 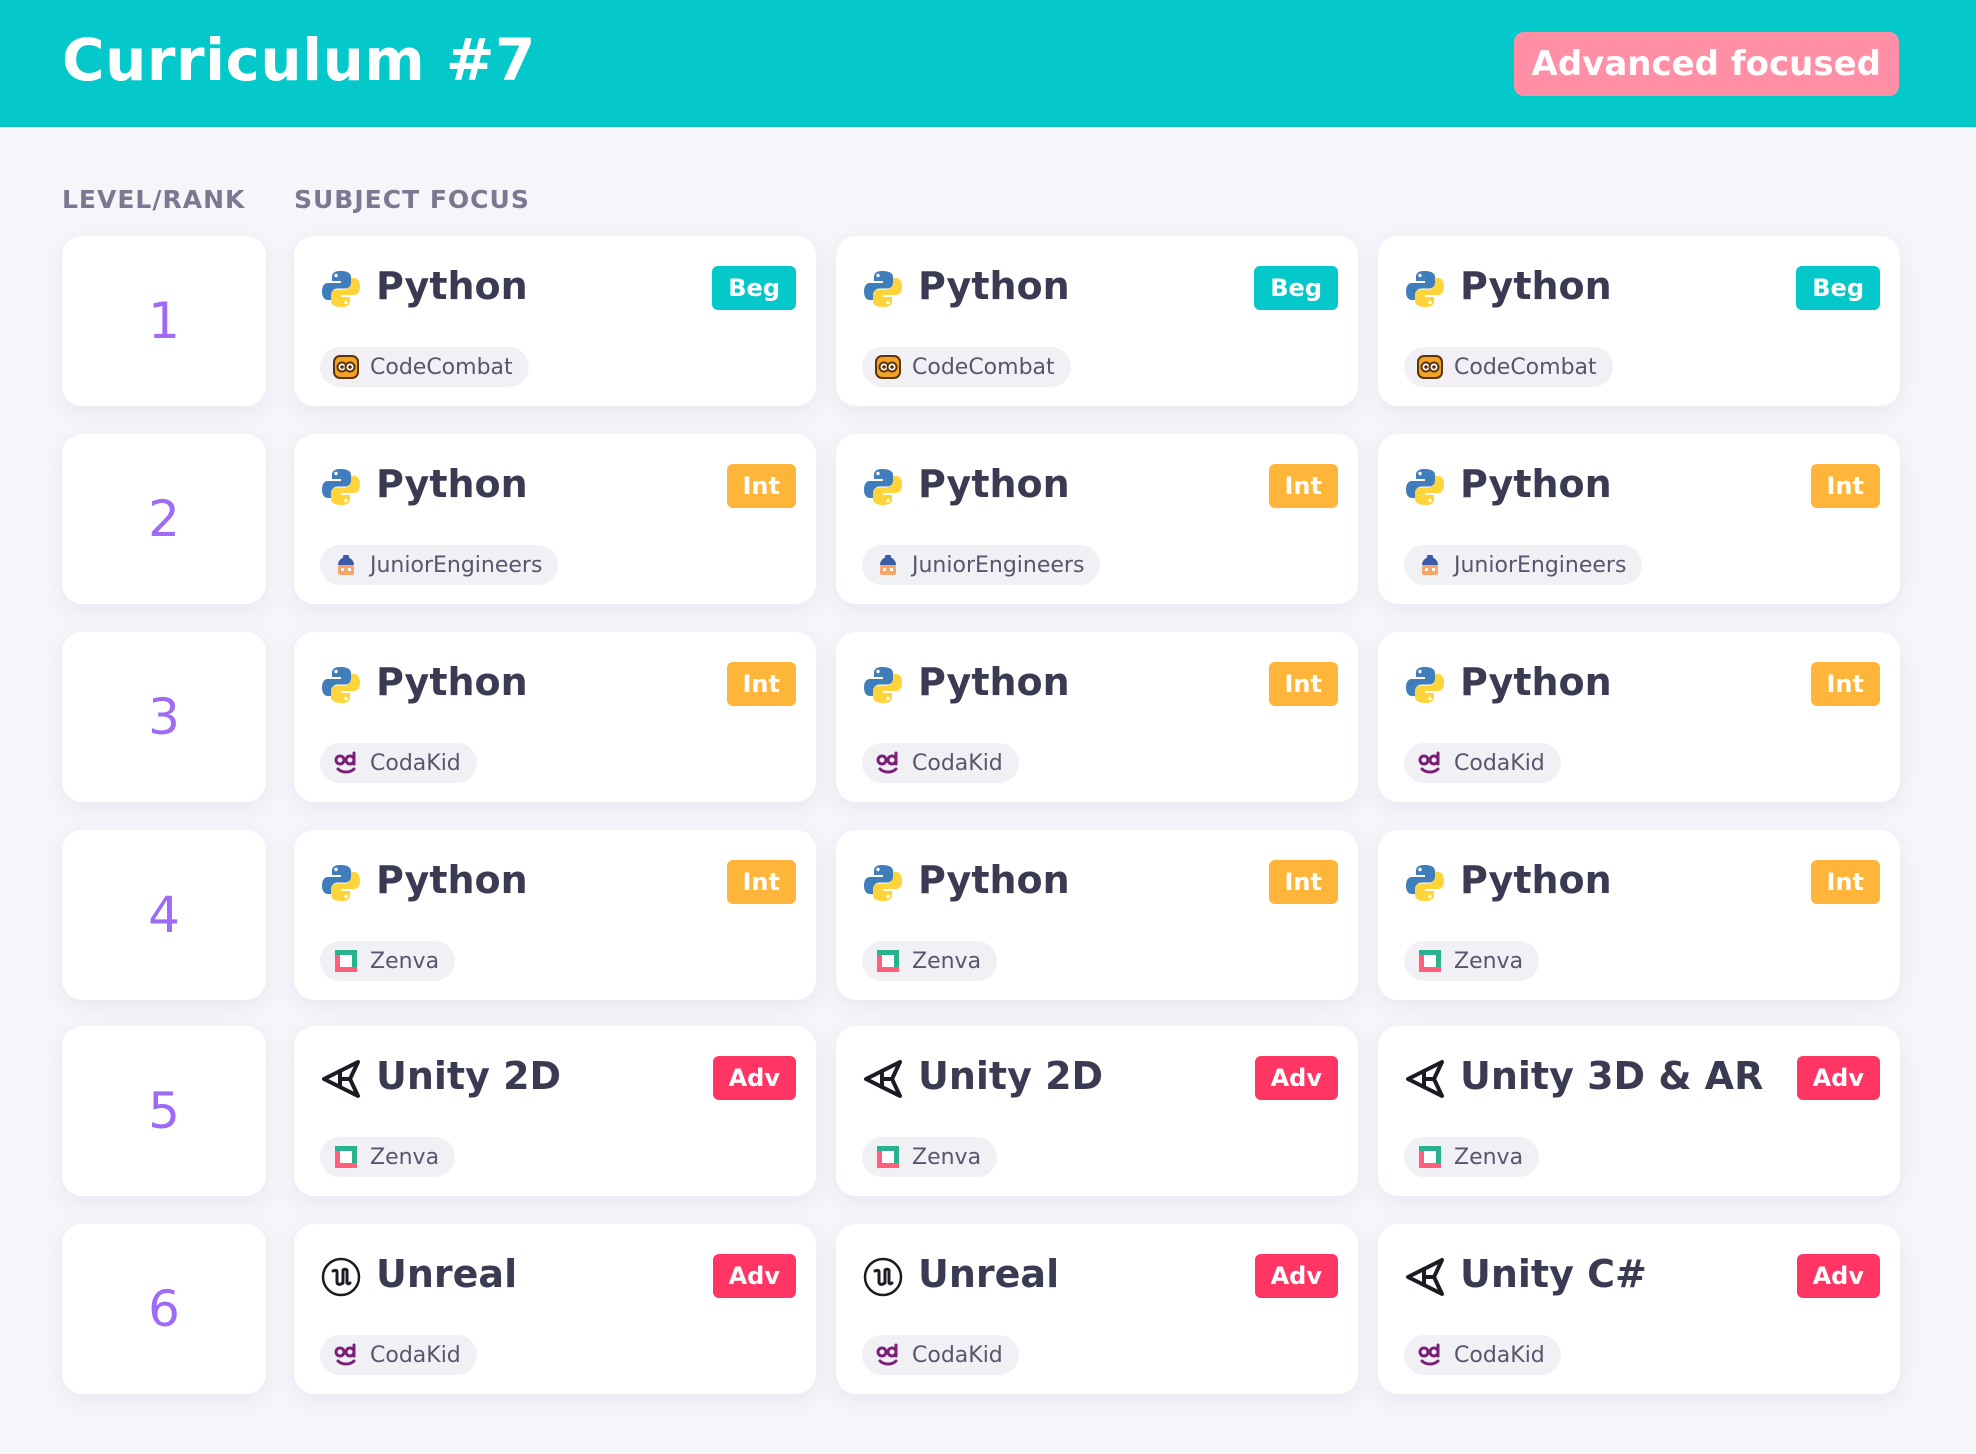 What do you see at coordinates (441, 367) in the screenshot?
I see `provider-name: CodeCombat` at bounding box center [441, 367].